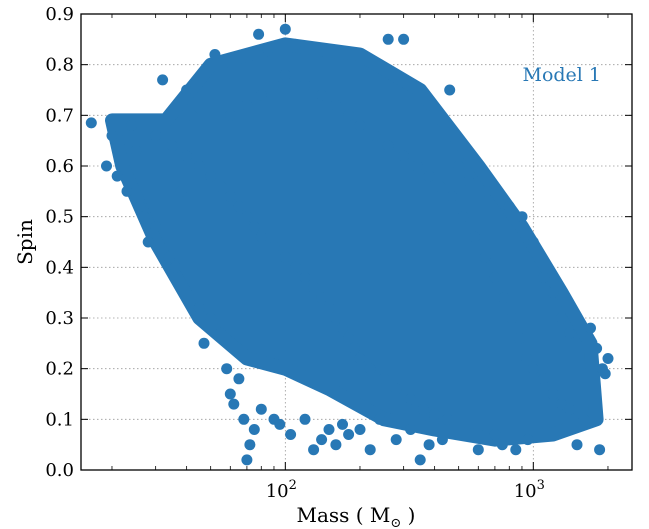  What do you see at coordinates (59, 166) in the screenshot?
I see `y-tick-label: 0.6` at bounding box center [59, 166].